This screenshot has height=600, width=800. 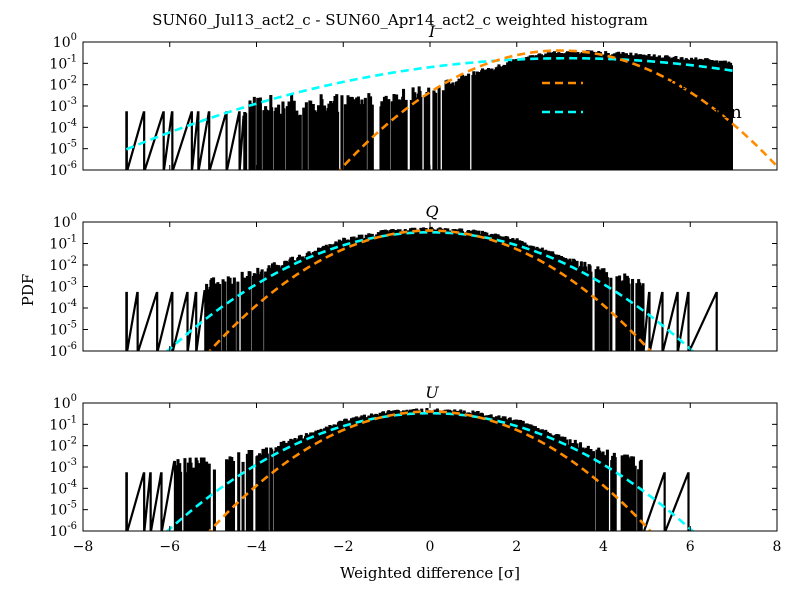 I want to click on x-tick-label: −2, so click(x=343, y=547).